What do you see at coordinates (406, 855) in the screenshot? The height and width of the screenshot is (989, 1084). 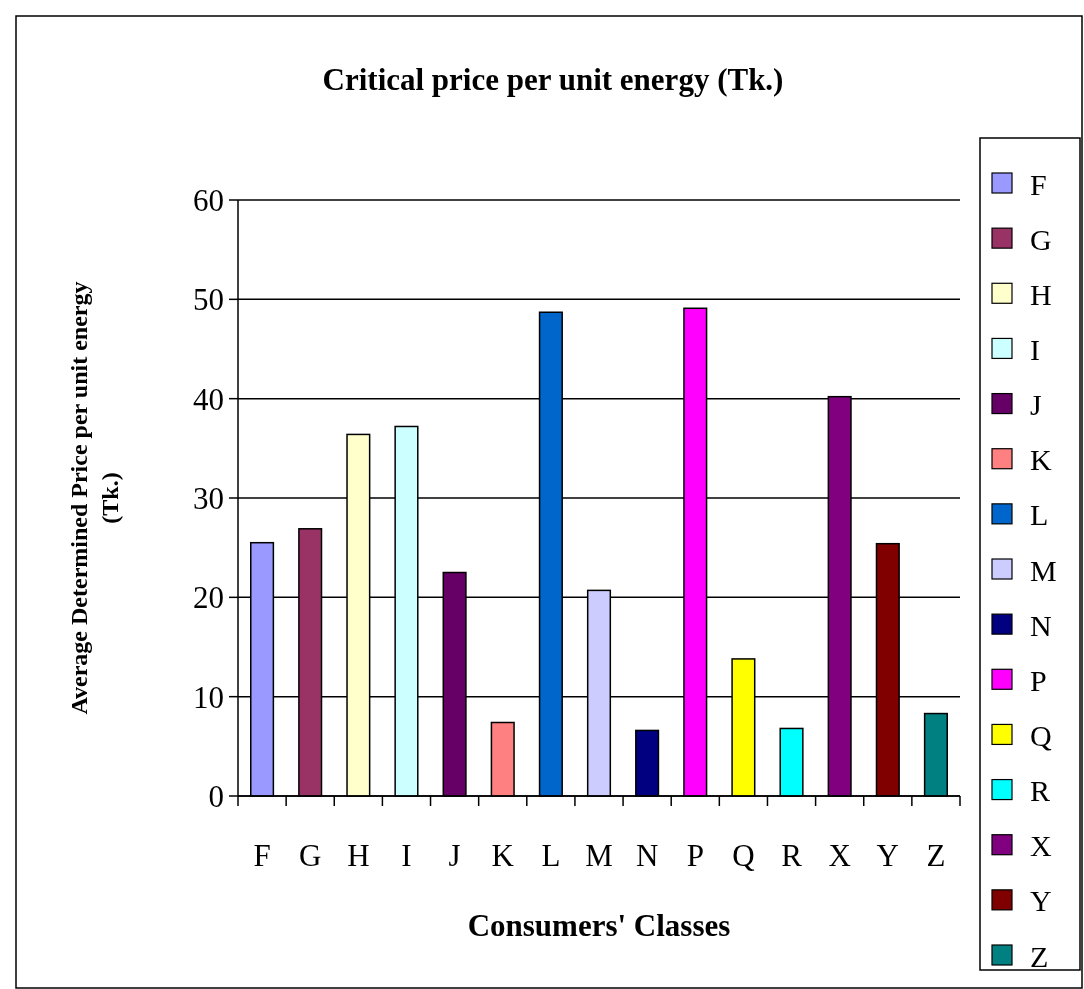 I see `x-tick-label: I` at bounding box center [406, 855].